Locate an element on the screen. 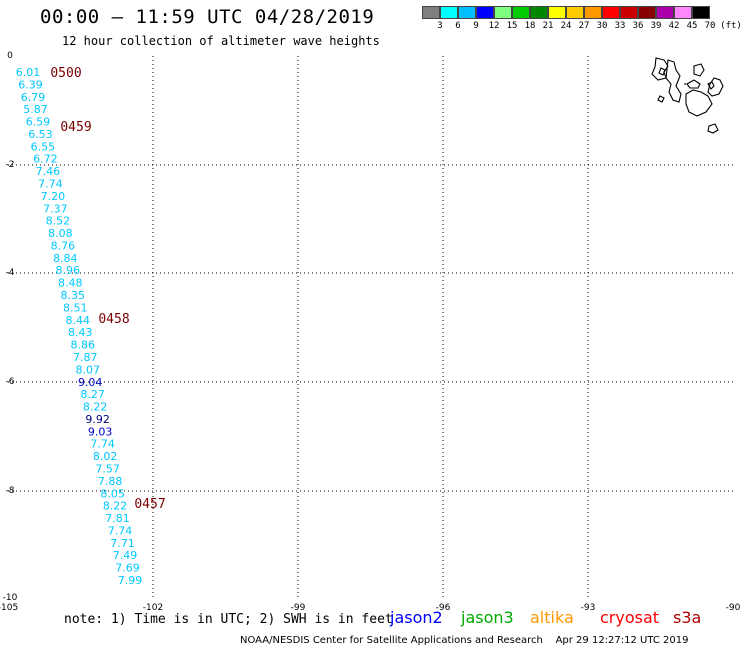 The height and width of the screenshot is (650, 740). x-axis-label: -96 is located at coordinates (443, 608).